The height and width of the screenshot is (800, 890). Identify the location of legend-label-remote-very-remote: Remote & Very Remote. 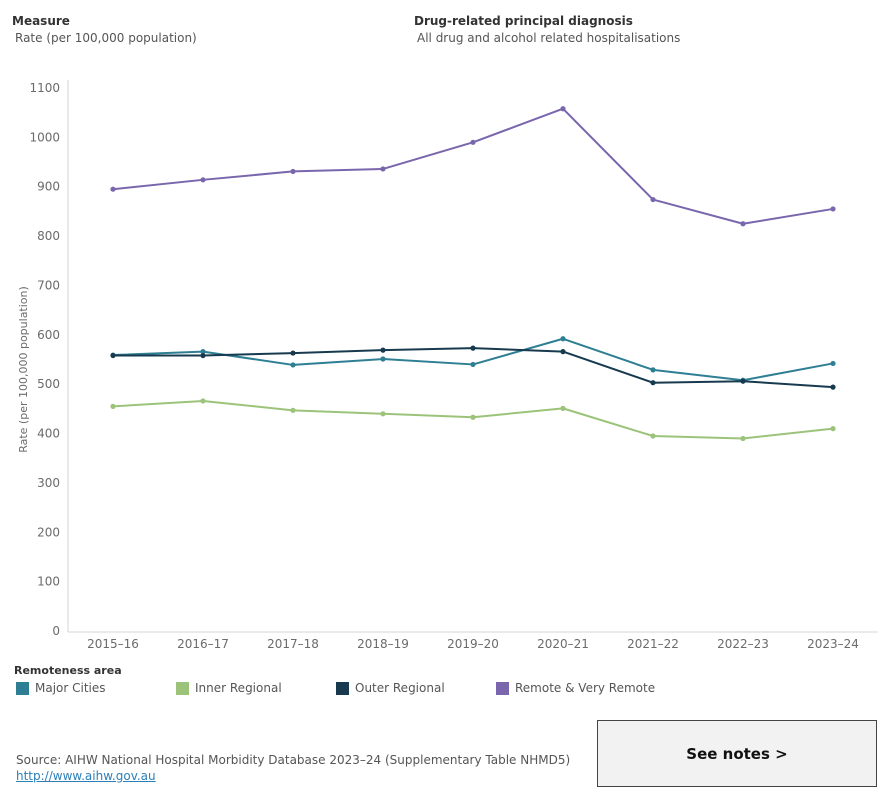
(585, 688).